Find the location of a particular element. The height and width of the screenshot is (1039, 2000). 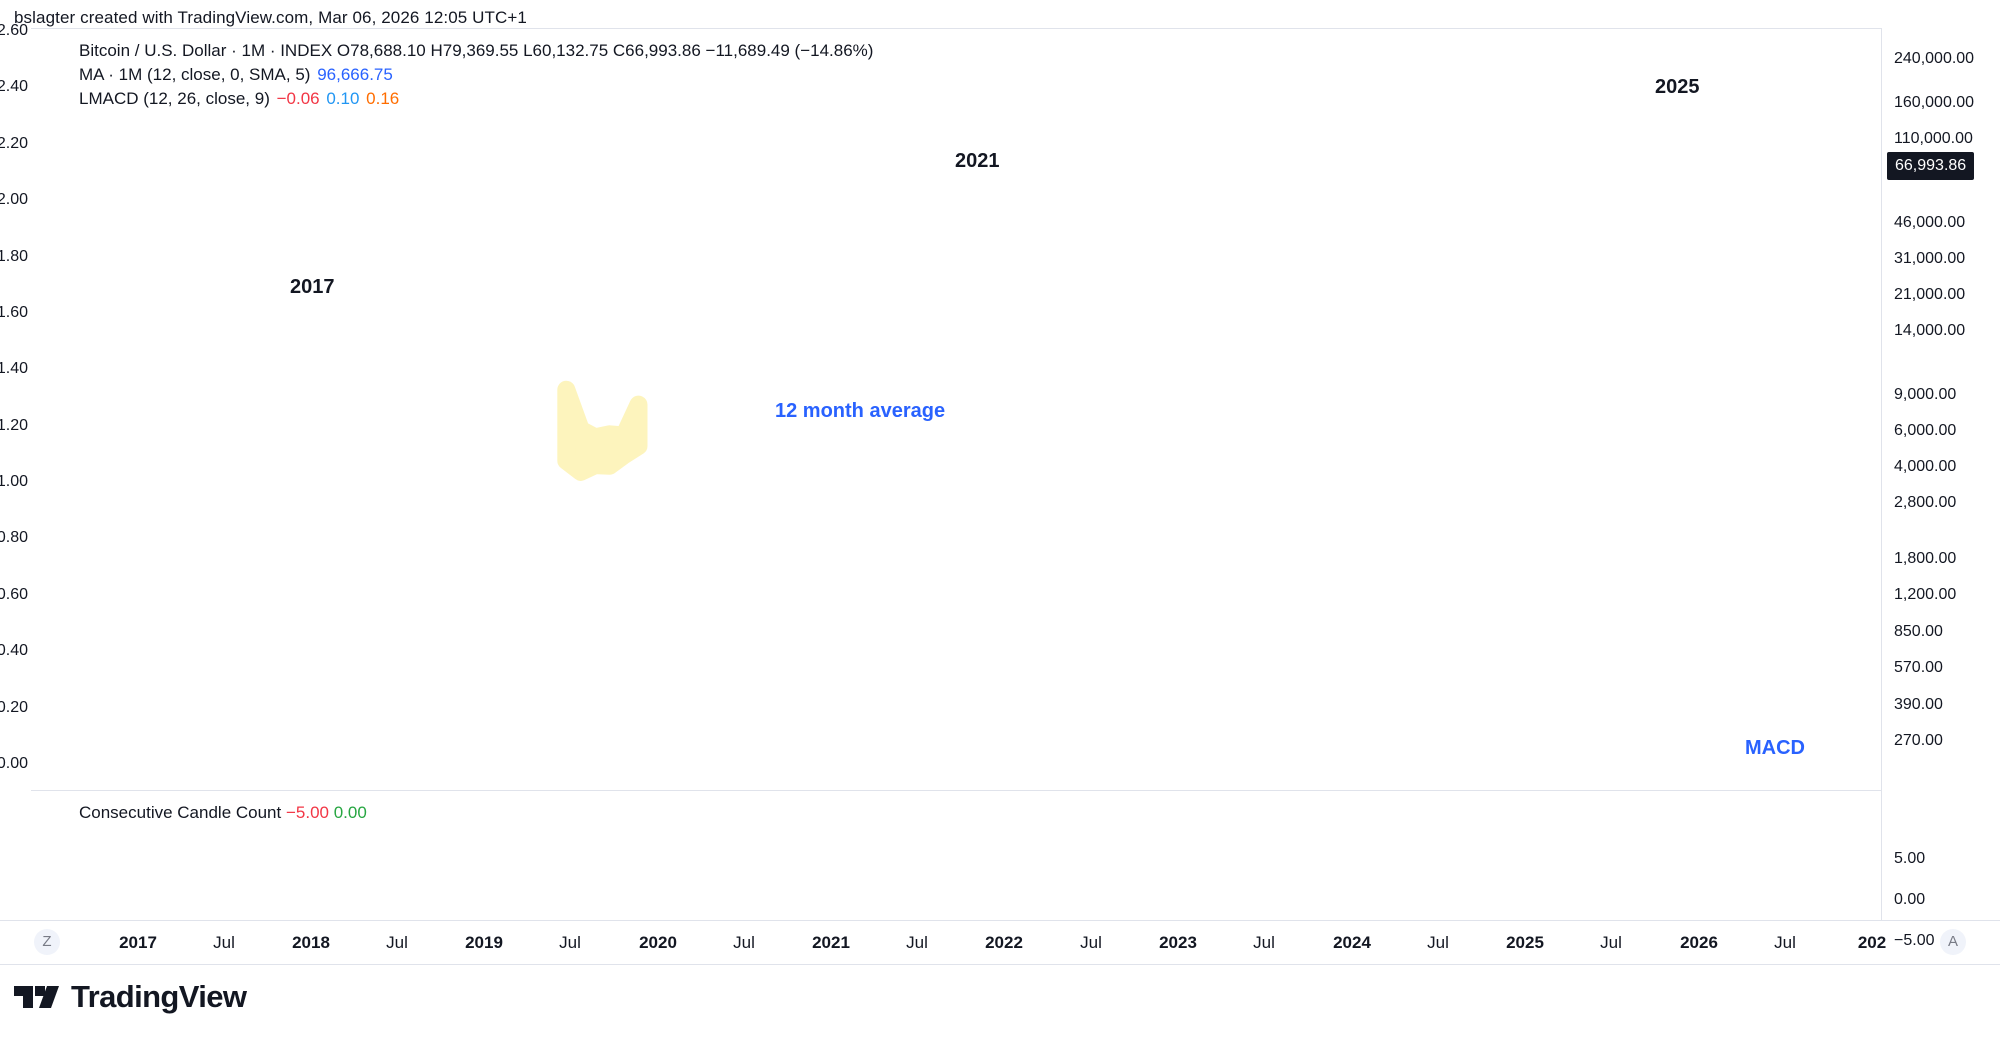

right-axis-tick: 21,000.00 is located at coordinates (1930, 294).